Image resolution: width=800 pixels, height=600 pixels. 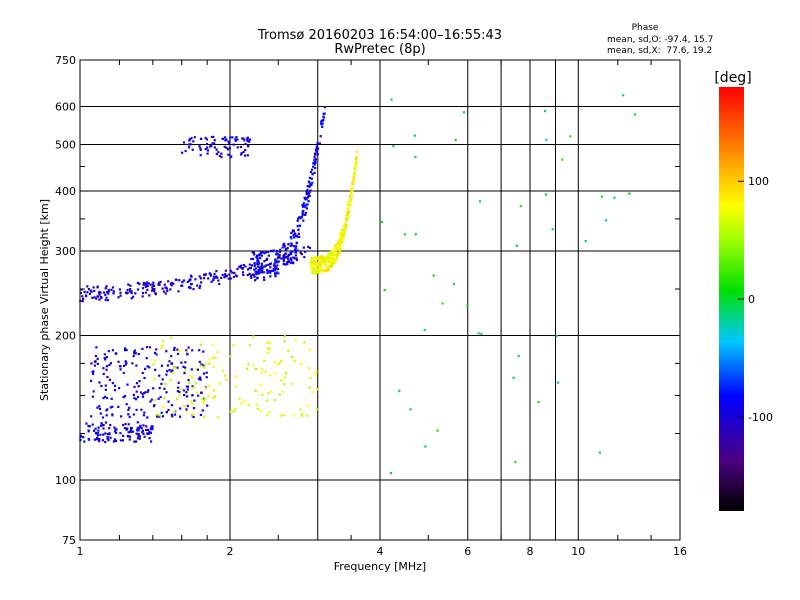 What do you see at coordinates (645, 28) in the screenshot?
I see `stats-heading: Phase` at bounding box center [645, 28].